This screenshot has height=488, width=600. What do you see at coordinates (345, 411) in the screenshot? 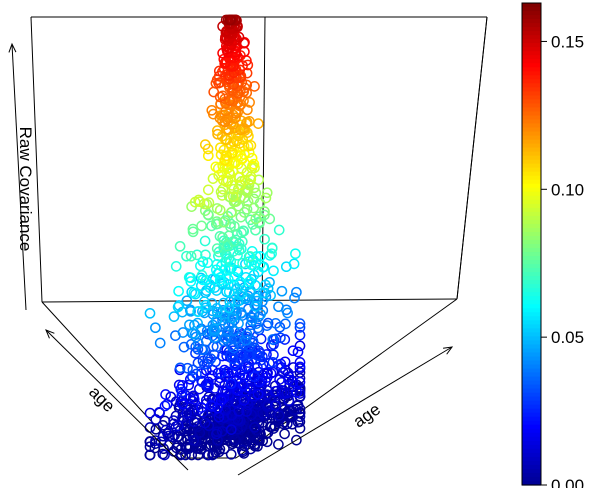
I see `y-axis-arrow` at bounding box center [345, 411].